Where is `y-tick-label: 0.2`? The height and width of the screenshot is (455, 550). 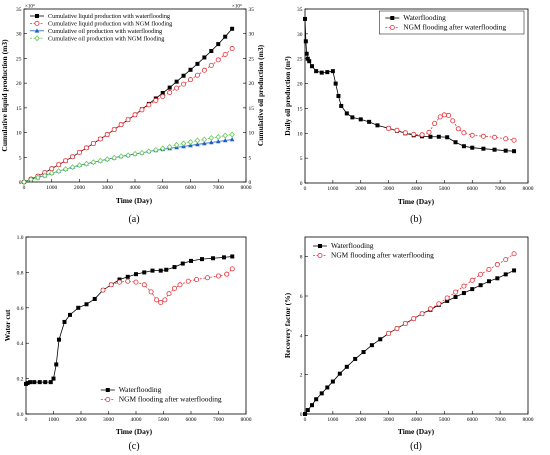
y-tick-label: 0.2 is located at coordinates (20, 380).